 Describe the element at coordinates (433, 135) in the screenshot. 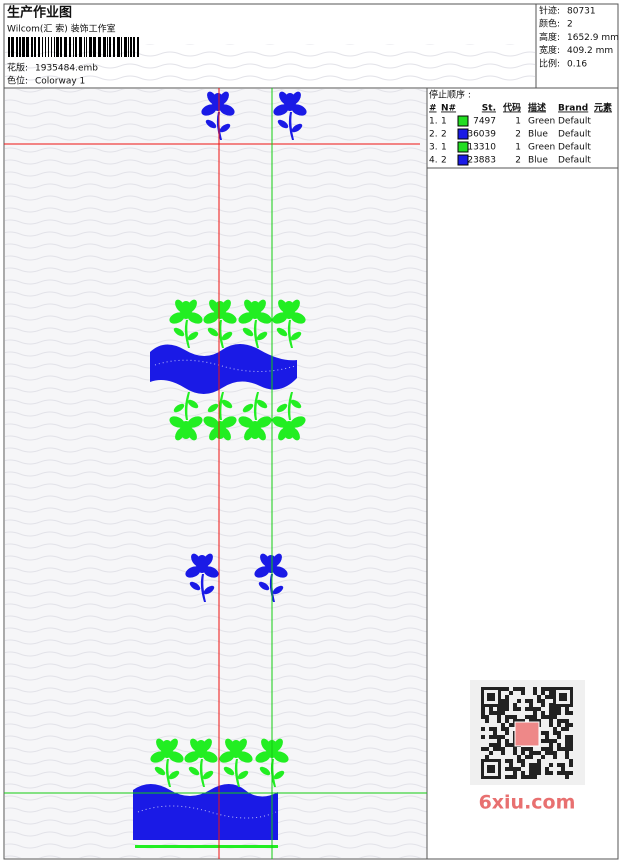

I see `row-index: 2.` at that location.